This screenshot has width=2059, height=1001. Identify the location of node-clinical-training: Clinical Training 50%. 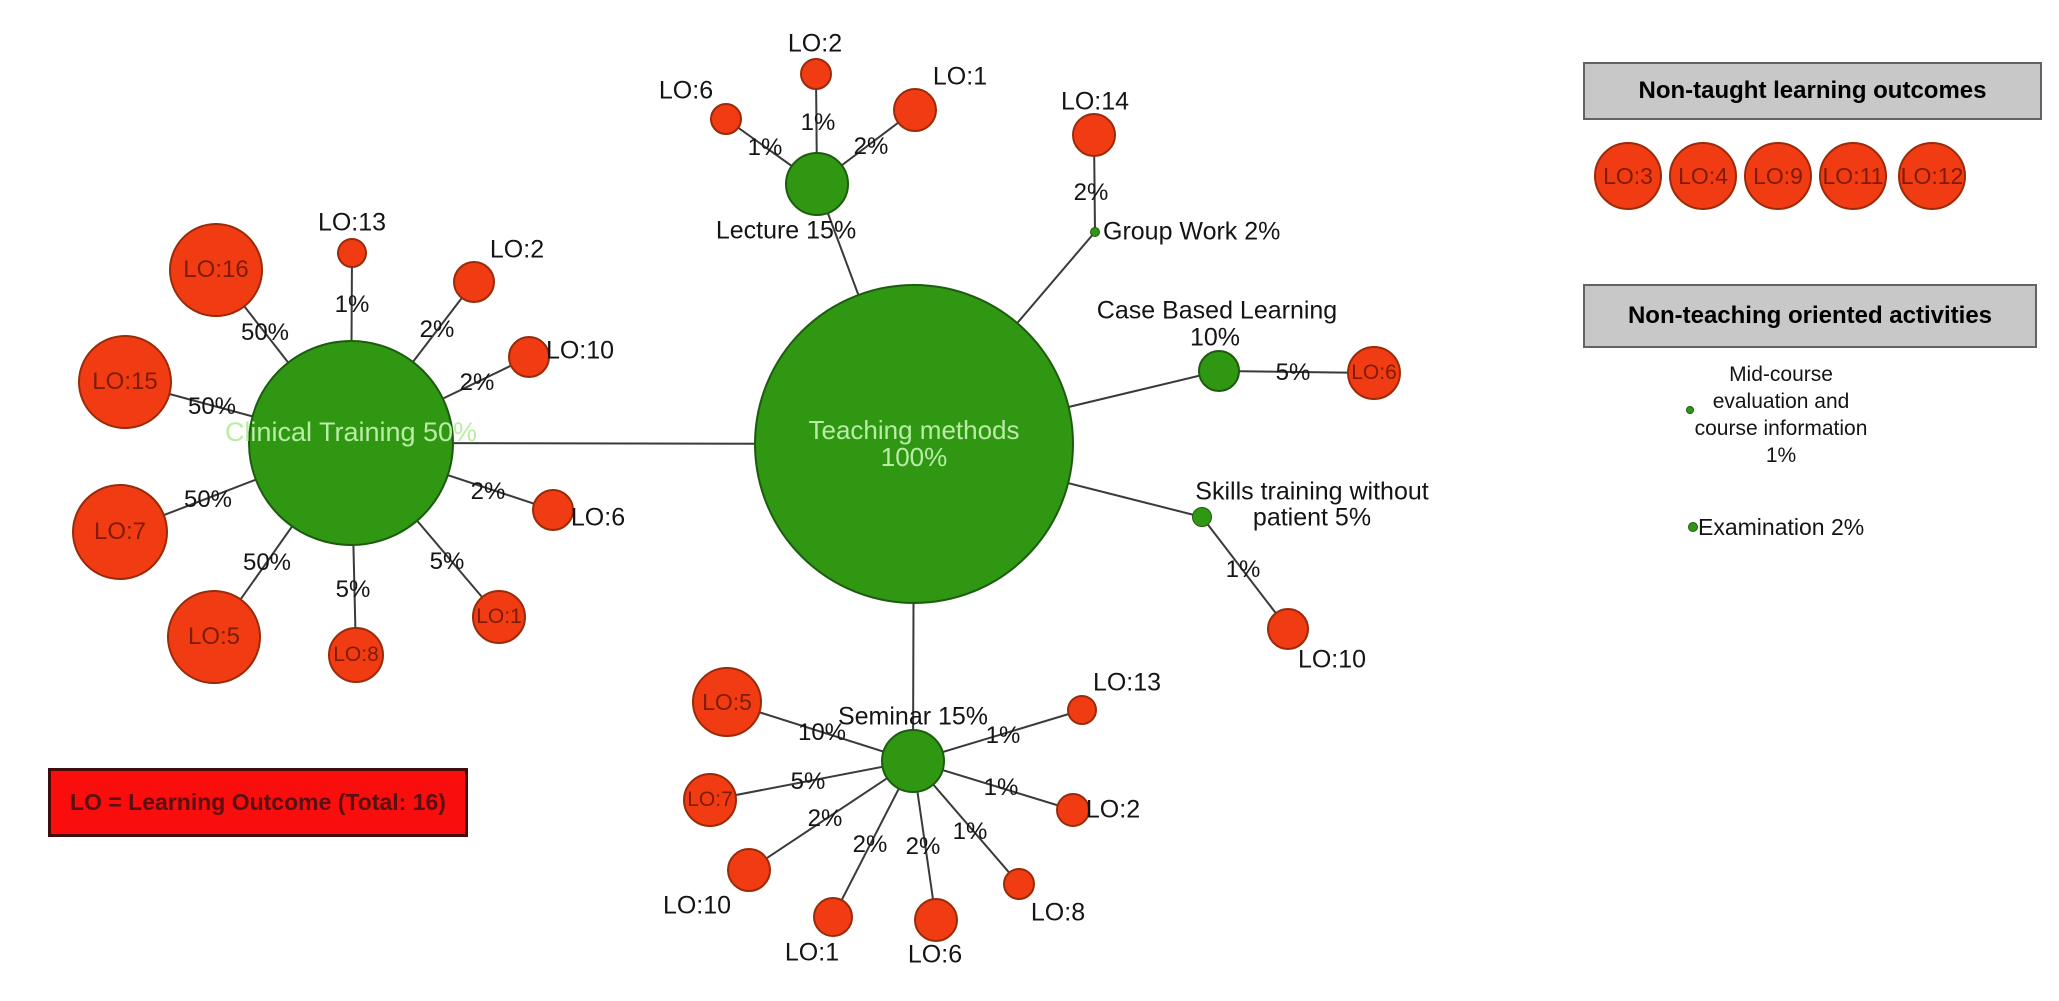
(351, 443).